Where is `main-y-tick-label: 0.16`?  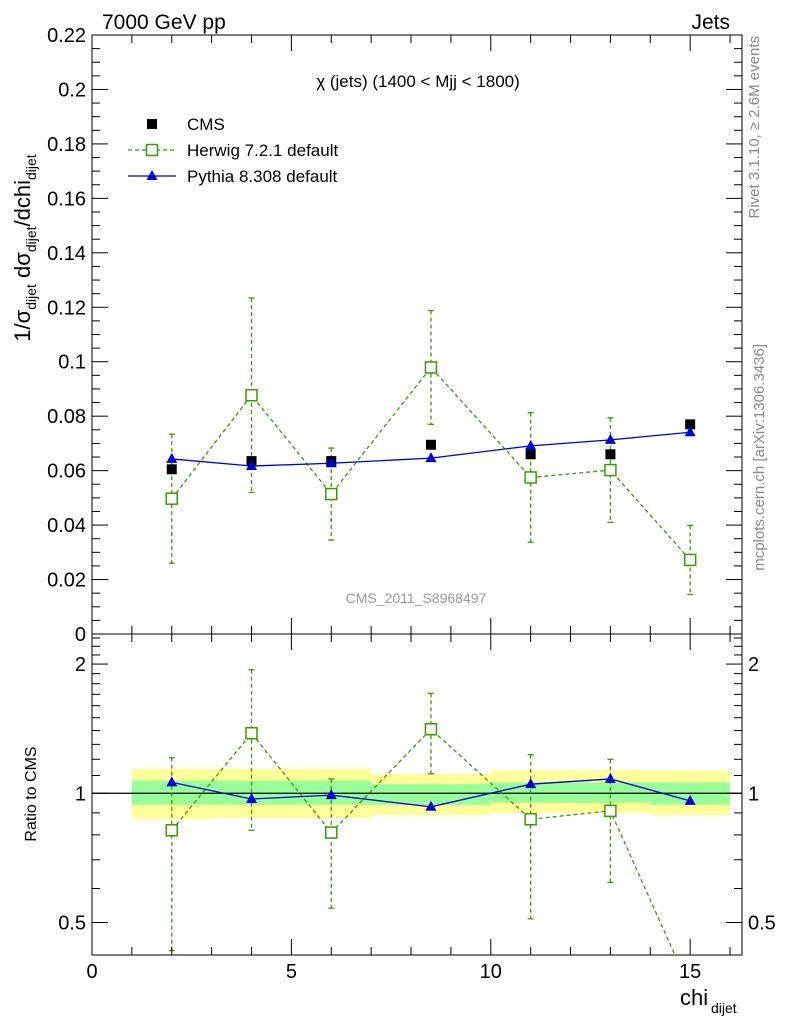
main-y-tick-label: 0.16 is located at coordinates (66, 199).